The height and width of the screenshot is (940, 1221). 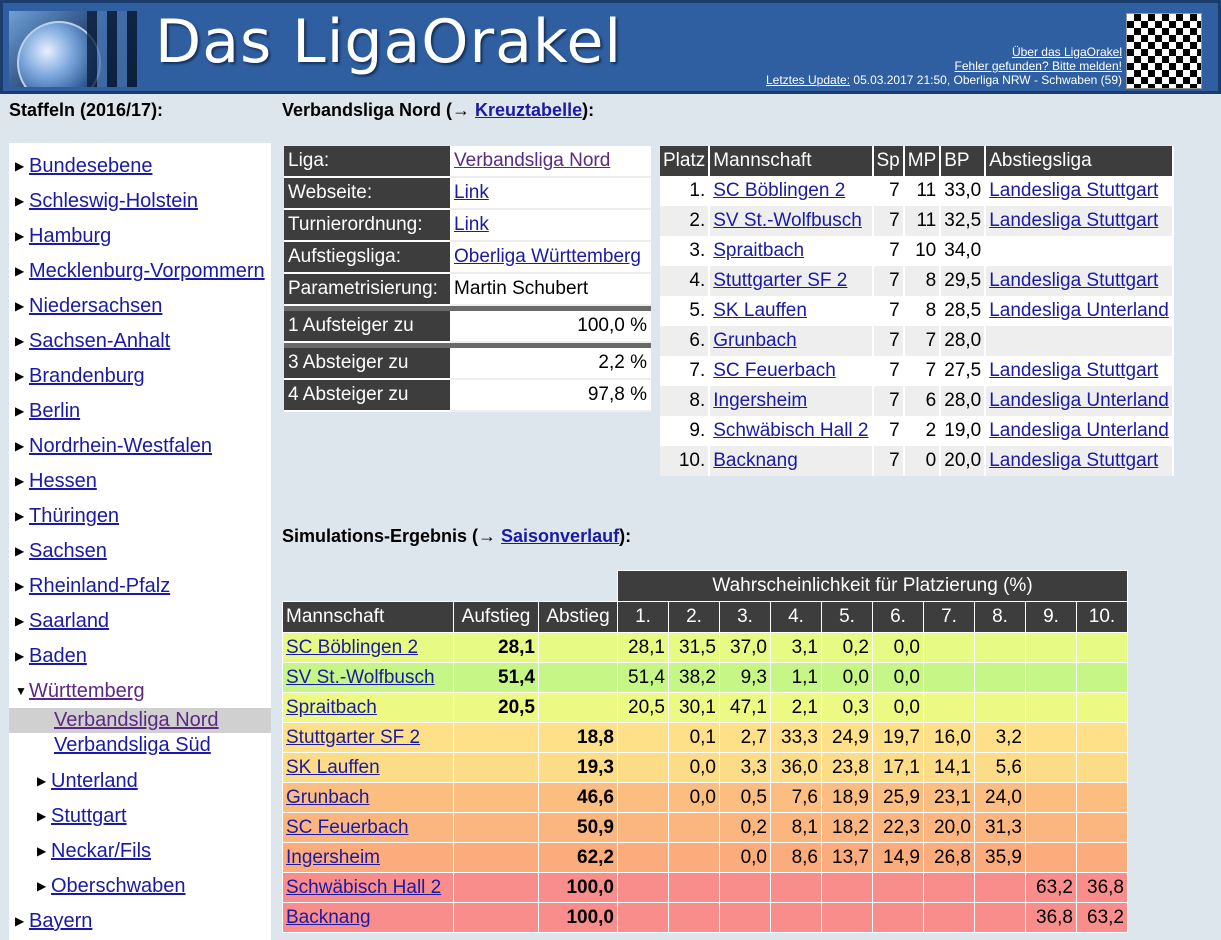 What do you see at coordinates (347, 827) in the screenshot?
I see `simulation-team-link: SC Feuerbach` at bounding box center [347, 827].